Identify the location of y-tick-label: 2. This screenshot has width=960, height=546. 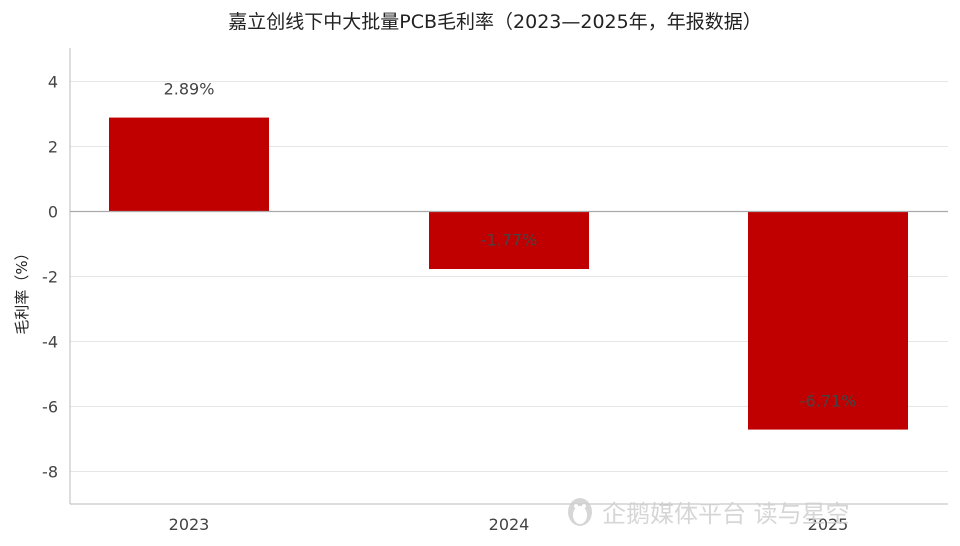
(53, 147).